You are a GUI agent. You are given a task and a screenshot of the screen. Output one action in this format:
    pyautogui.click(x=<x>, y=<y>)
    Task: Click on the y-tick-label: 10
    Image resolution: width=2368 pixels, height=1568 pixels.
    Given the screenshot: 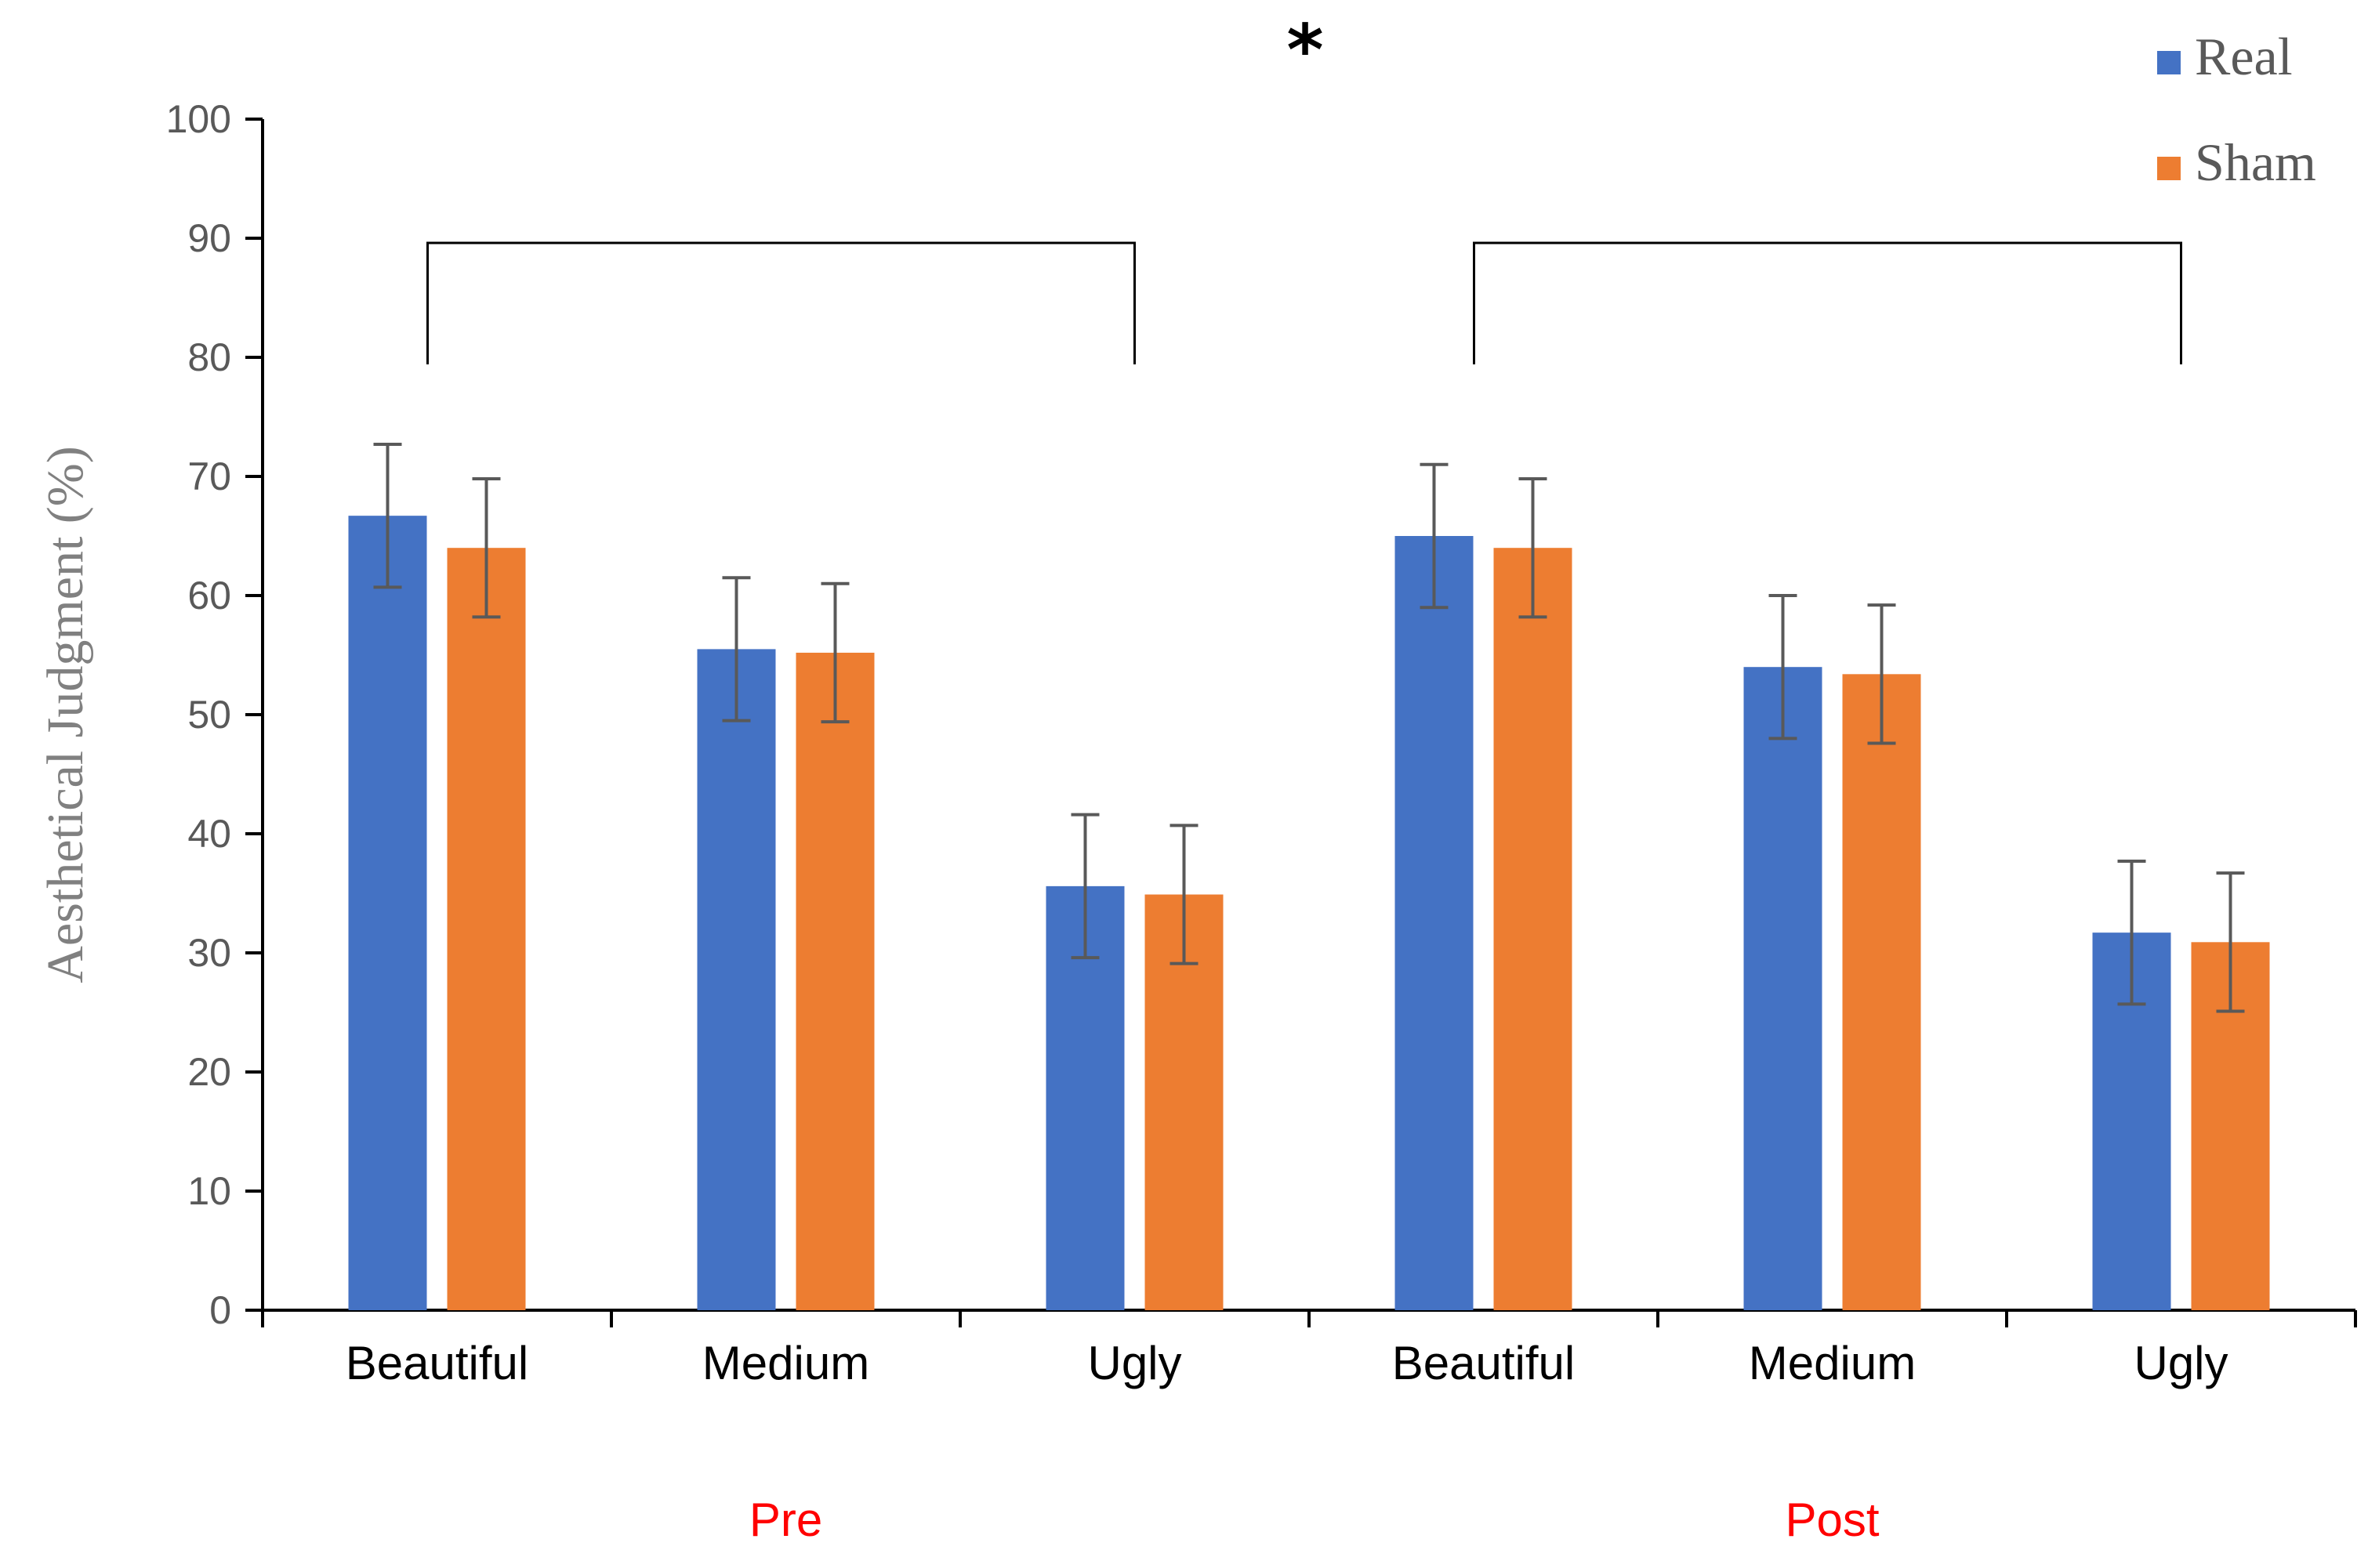 What is the action you would take?
    pyautogui.click(x=209, y=1191)
    